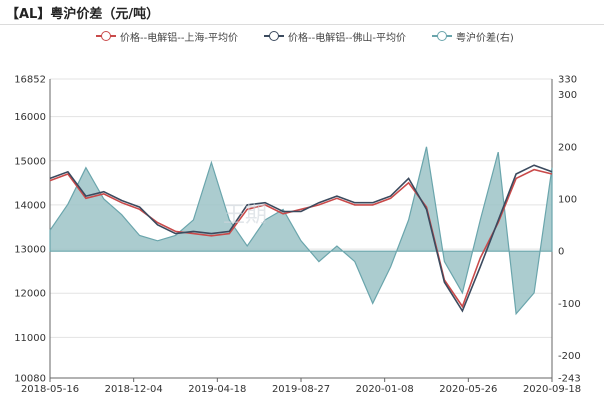 The image size is (604, 409). What do you see at coordinates (30, 117) in the screenshot?
I see `y-left-tick-label: 16000` at bounding box center [30, 117].